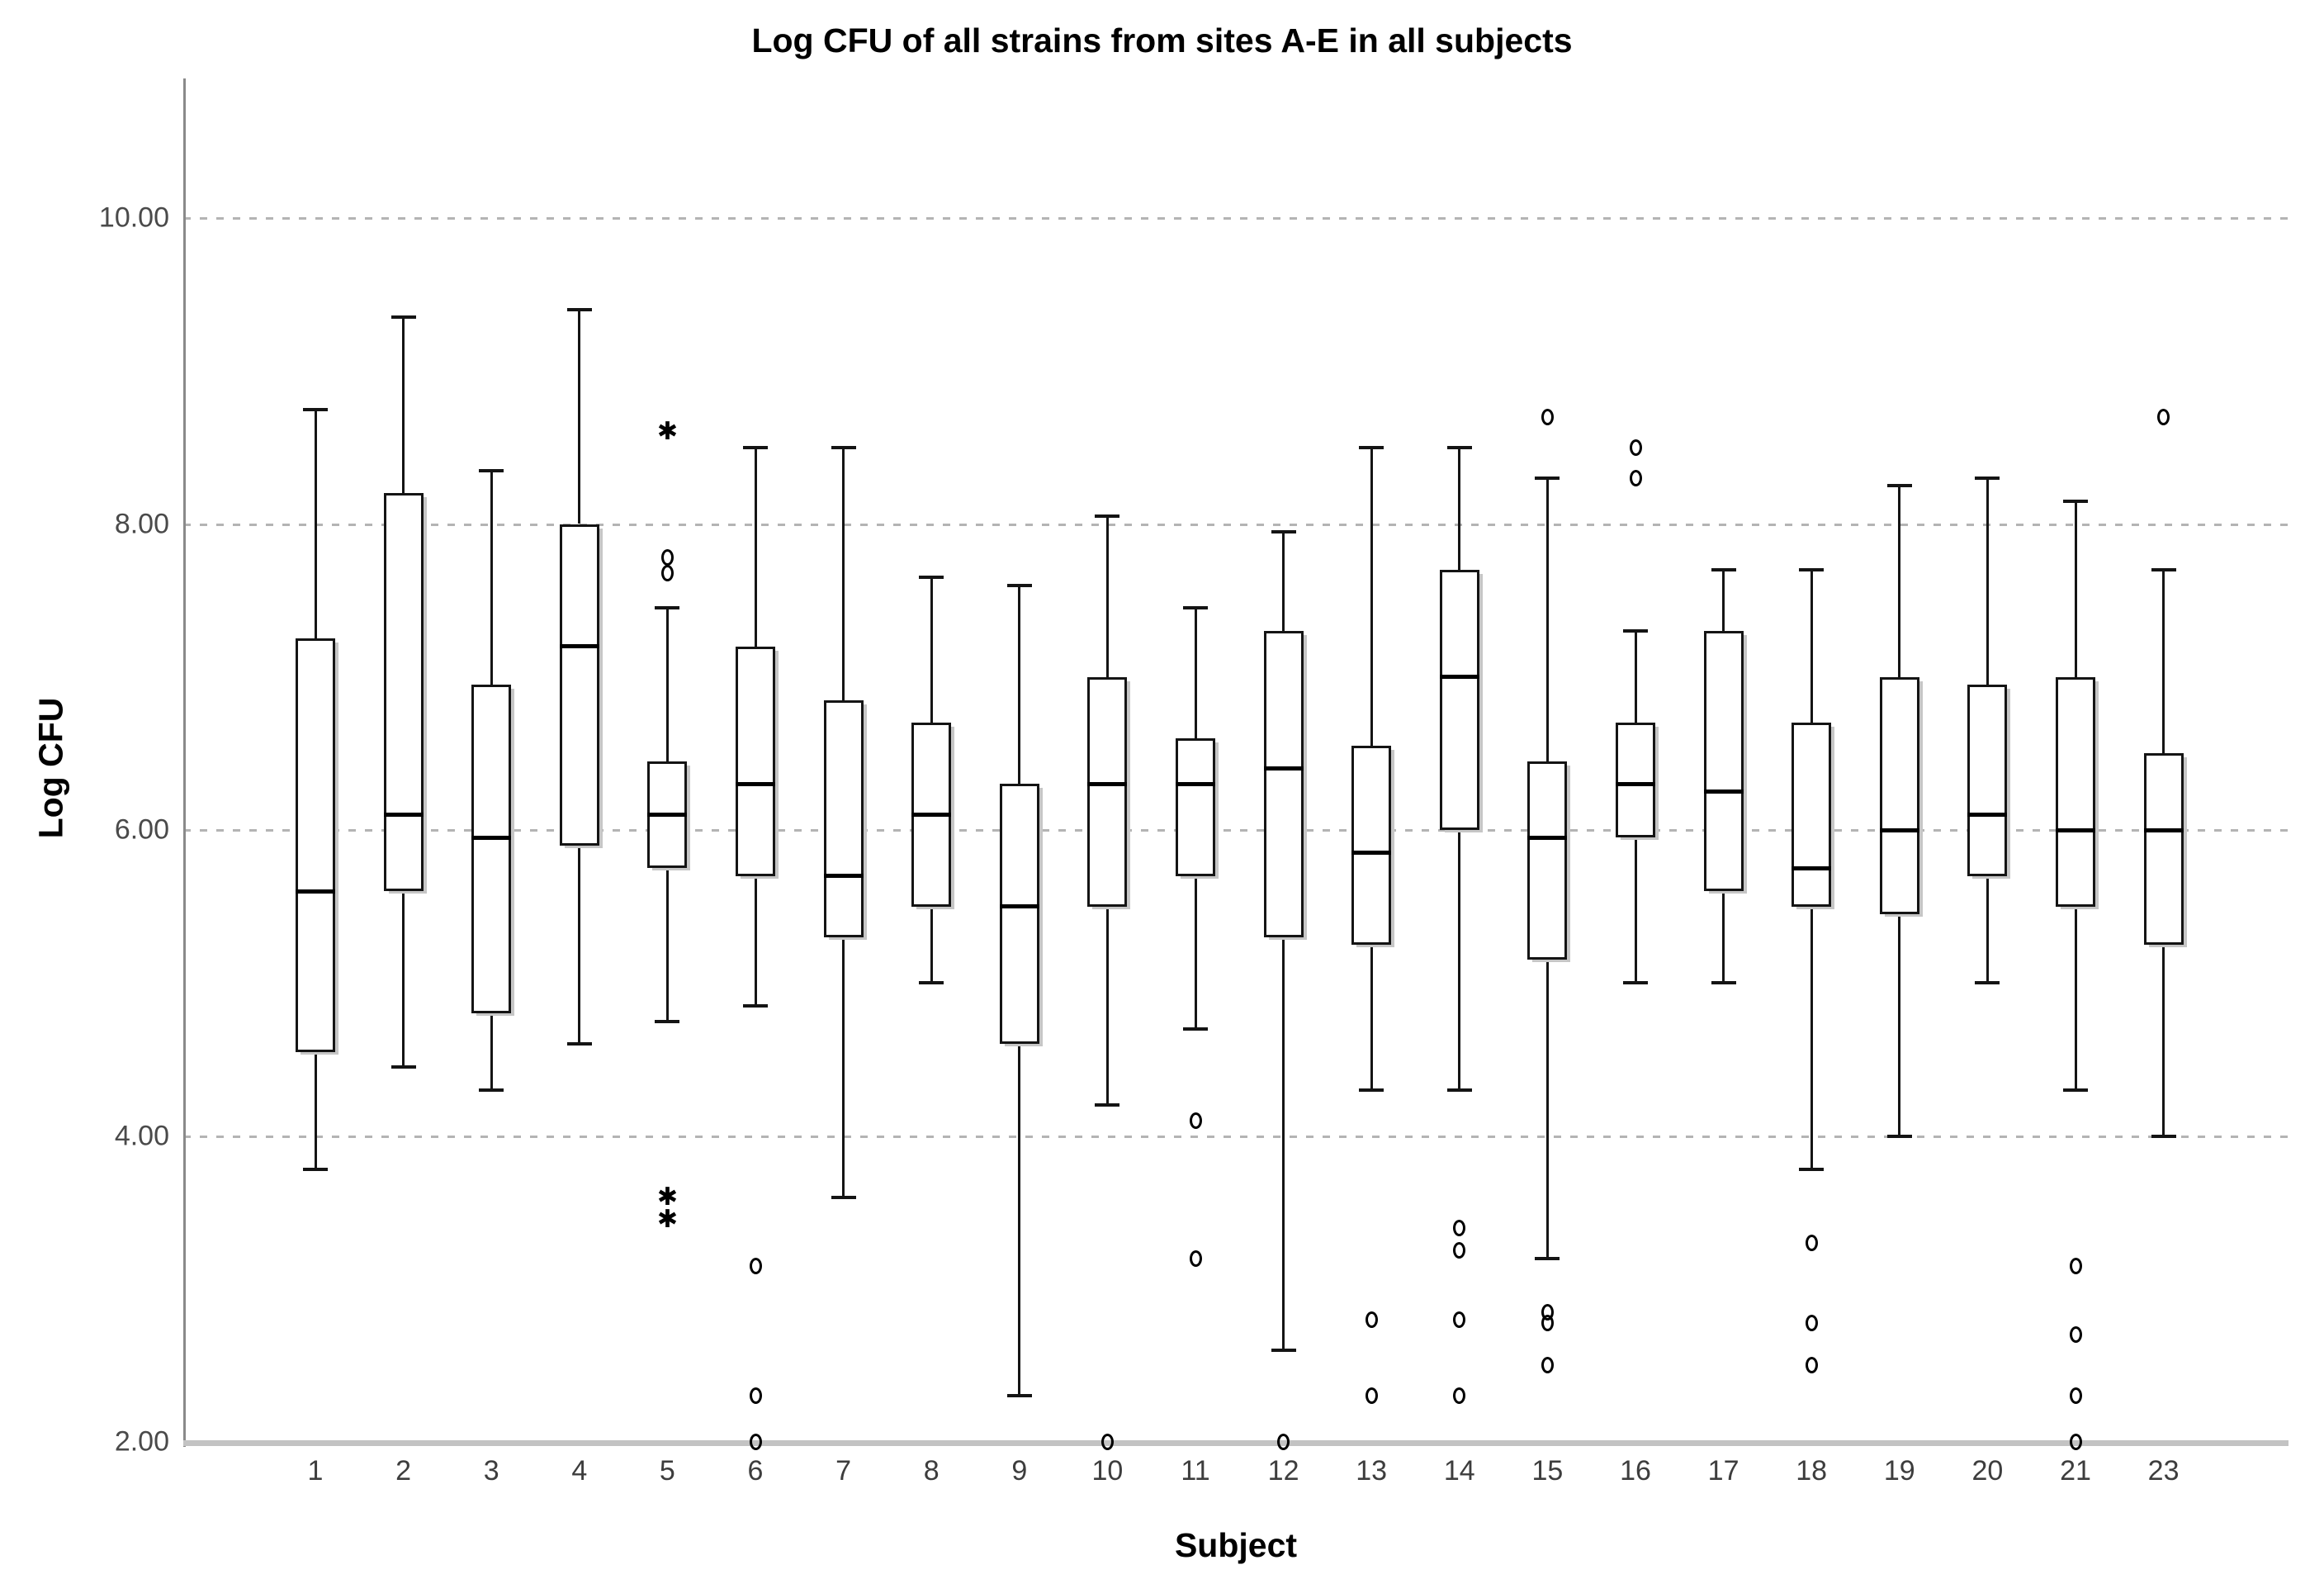 The height and width of the screenshot is (1579, 2324). What do you see at coordinates (1236, 1545) in the screenshot?
I see `x-axis-title: Subject` at bounding box center [1236, 1545].